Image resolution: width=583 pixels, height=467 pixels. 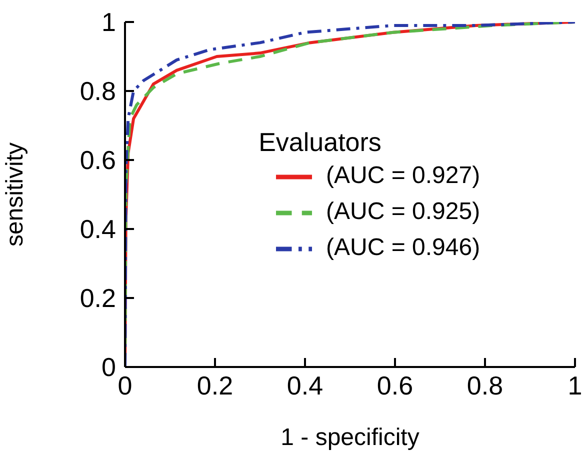 What do you see at coordinates (98, 298) in the screenshot?
I see `y-tick-label: 0.2` at bounding box center [98, 298].